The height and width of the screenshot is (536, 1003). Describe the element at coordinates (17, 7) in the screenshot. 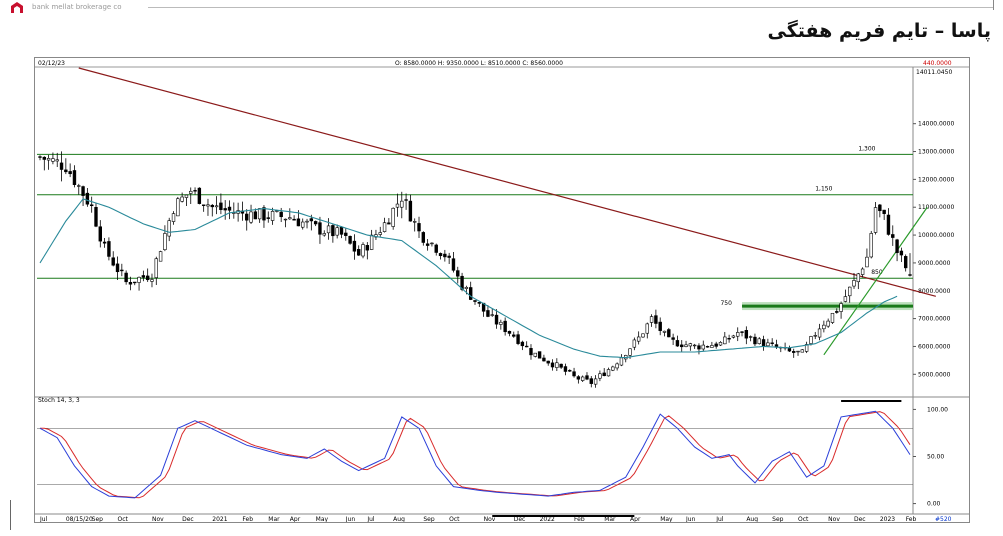

I see `bank-mellat-logo-icon` at that location.